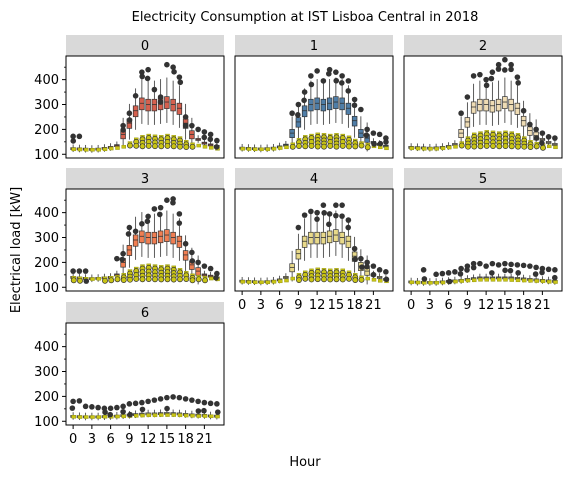 This screenshot has height=479, width=571. Describe the element at coordinates (145, 240) in the screenshot. I see `panel-frame` at that location.